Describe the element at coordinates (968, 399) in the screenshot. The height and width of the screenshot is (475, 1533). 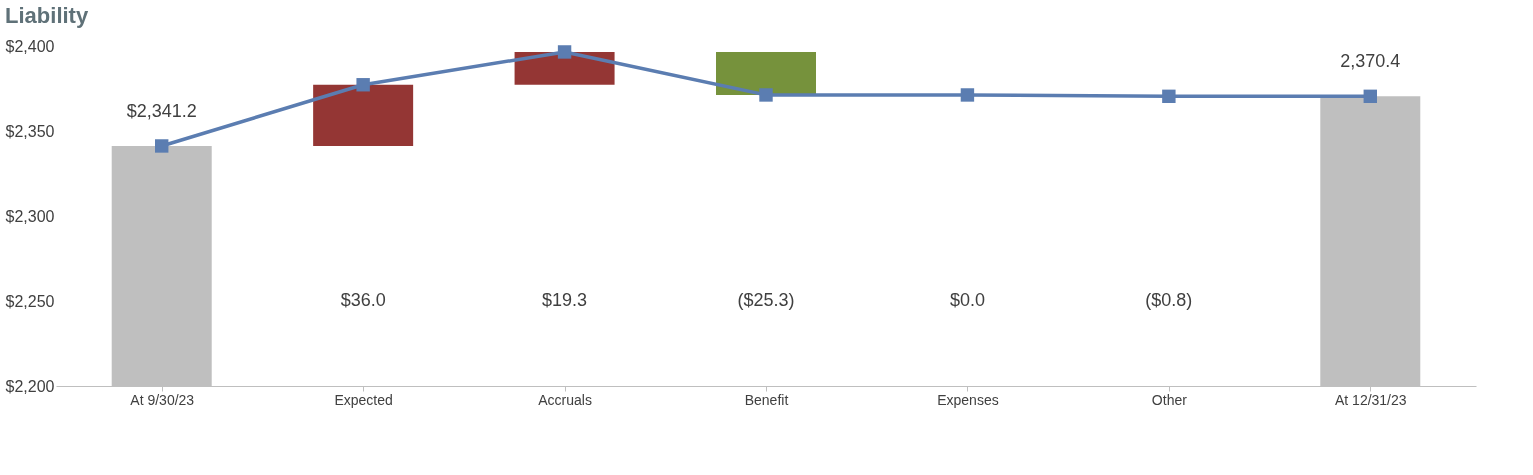
I see `x-tick-label: Expenses` at that location.